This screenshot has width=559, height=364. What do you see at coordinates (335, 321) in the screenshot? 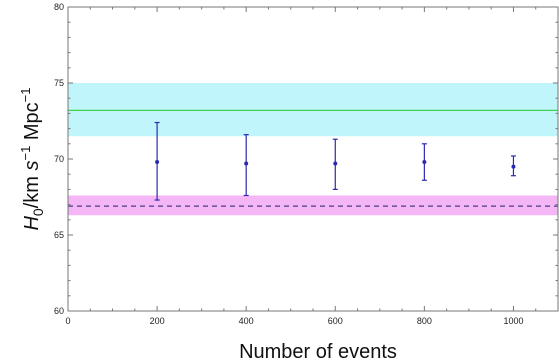
I see `x-tick-label: 600` at bounding box center [335, 321].